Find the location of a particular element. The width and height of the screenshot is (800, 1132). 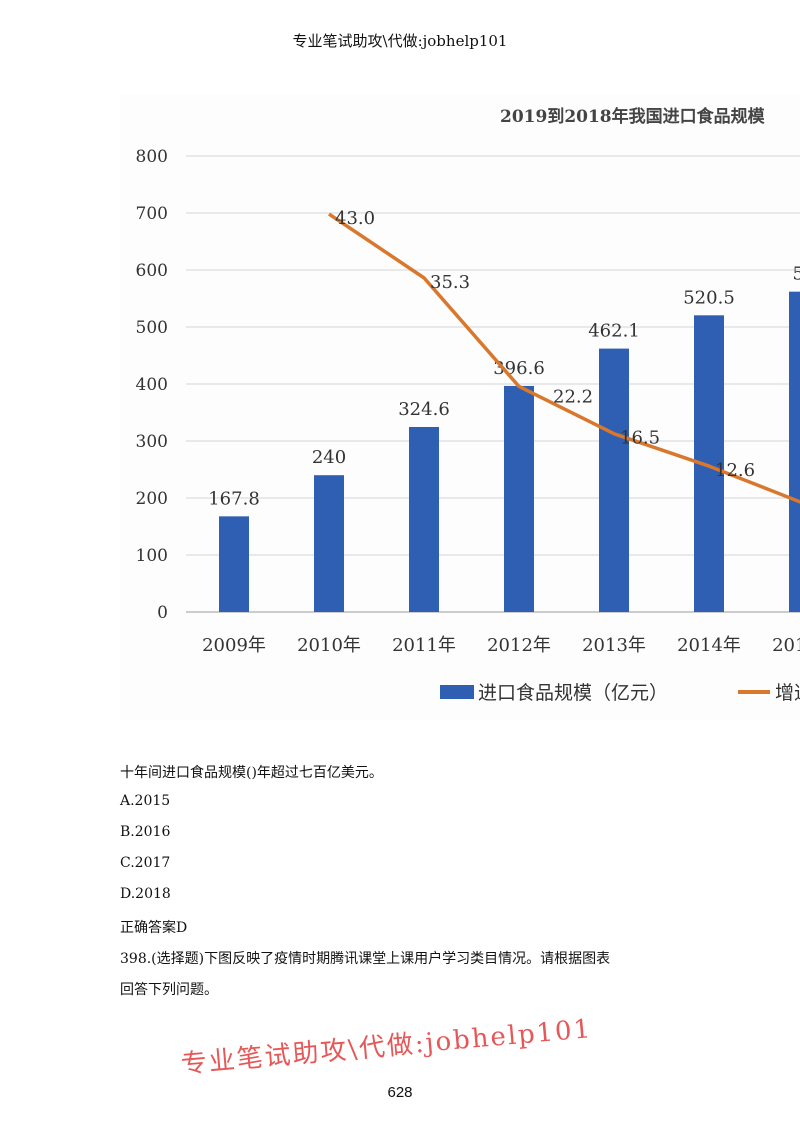

line-data-label: 16.5 is located at coordinates (640, 438).